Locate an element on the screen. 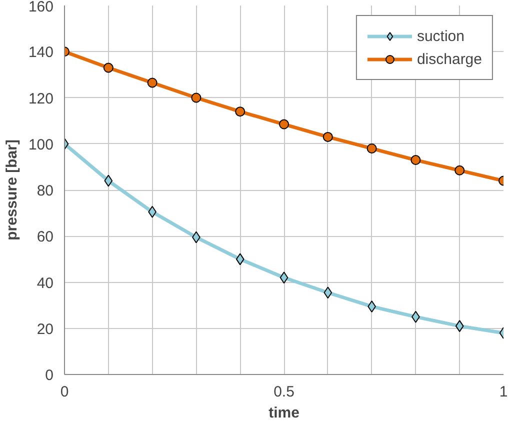  y-axis-title: pressure [bar] is located at coordinates (11, 190).